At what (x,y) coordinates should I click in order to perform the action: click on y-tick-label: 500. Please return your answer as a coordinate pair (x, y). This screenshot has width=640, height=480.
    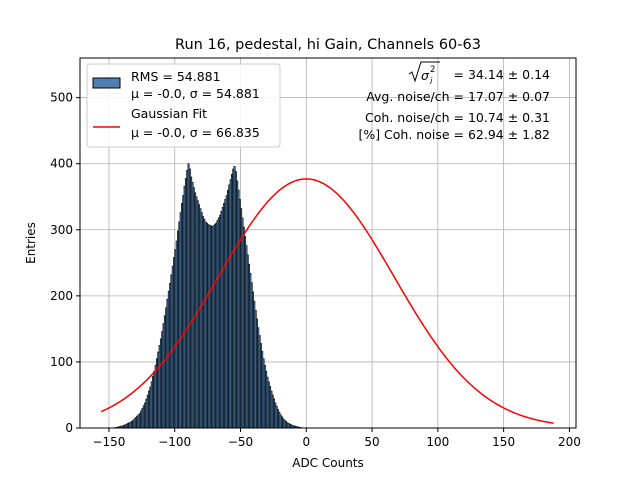
    Looking at the image, I should click on (61, 98).